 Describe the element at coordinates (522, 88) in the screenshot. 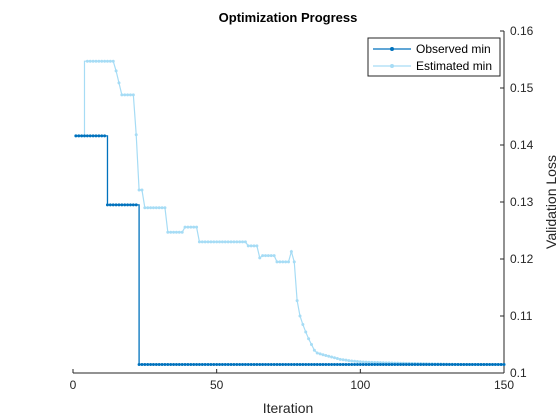

I see `y-tick-label: 0.15` at that location.